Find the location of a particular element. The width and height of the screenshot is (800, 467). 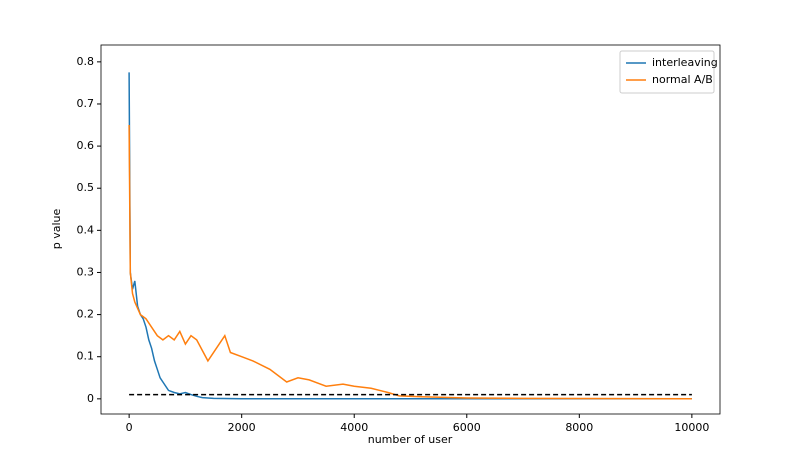

x-tick-label: 6000 is located at coordinates (467, 427).